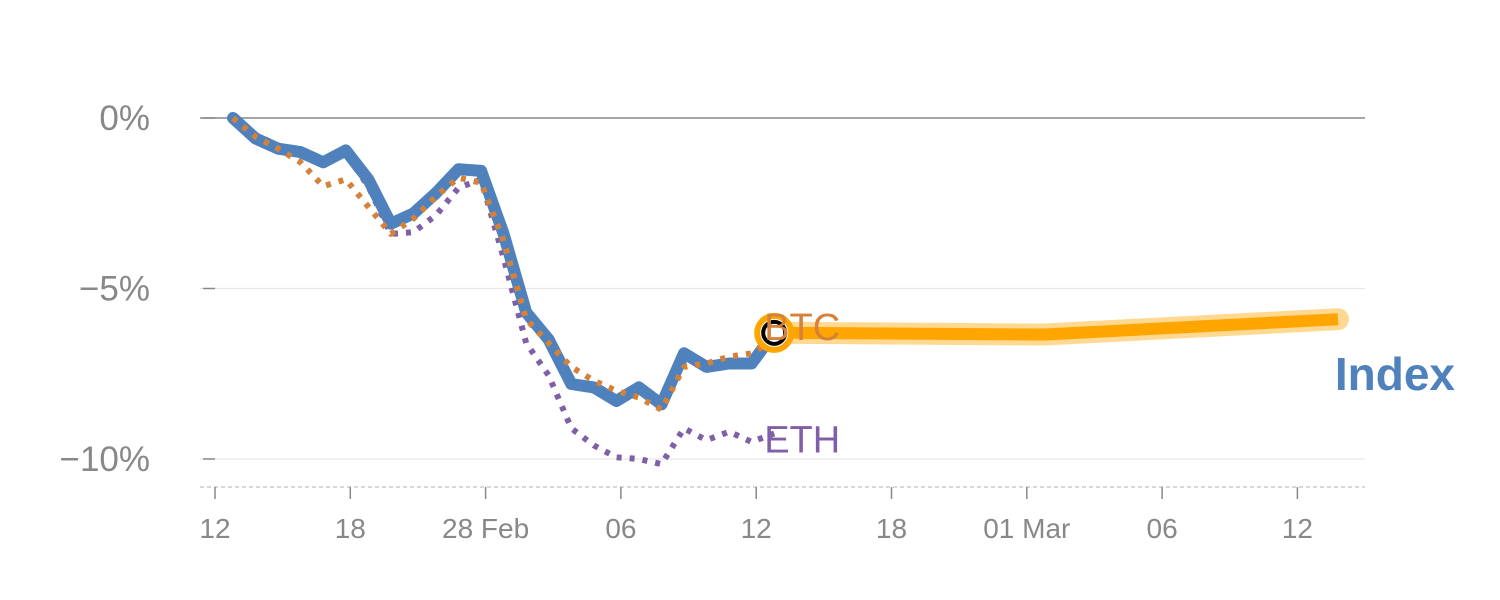 This screenshot has height=600, width=1500. Describe the element at coordinates (802, 441) in the screenshot. I see `series-label-eth: ETH` at that location.